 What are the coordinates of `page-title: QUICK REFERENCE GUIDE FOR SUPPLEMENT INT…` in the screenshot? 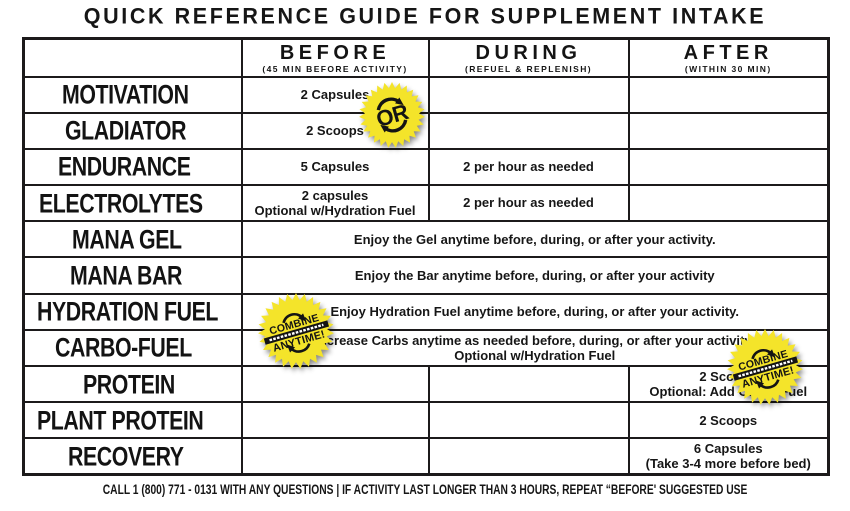 It's located at (425, 16).